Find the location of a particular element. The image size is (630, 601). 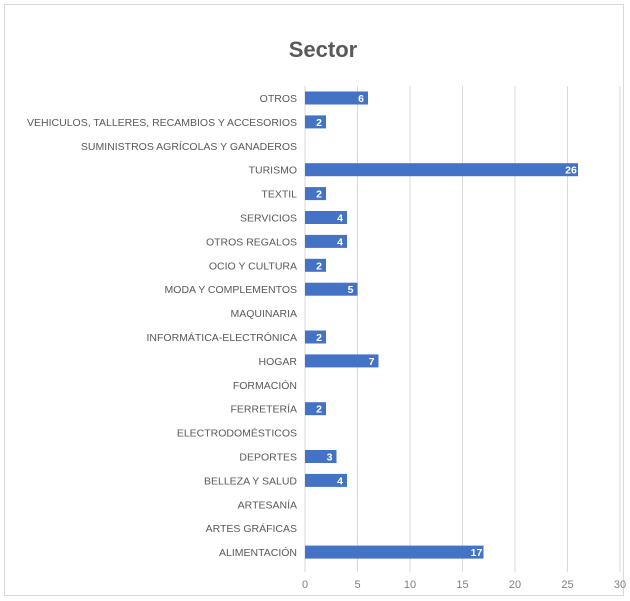

category-label: FERRETERÍA is located at coordinates (263, 409).